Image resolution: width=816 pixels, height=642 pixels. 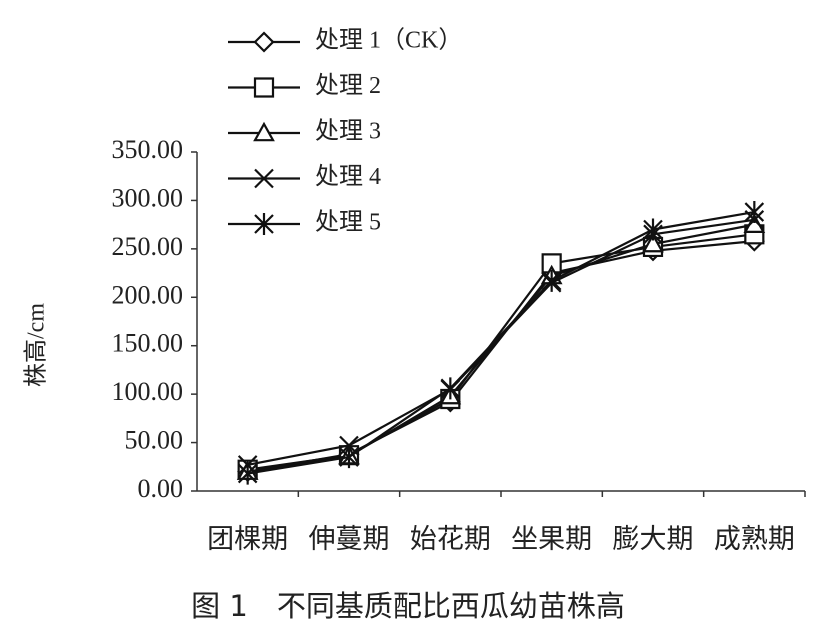 I want to click on y-tick-label: 150.00, so click(x=148, y=343).